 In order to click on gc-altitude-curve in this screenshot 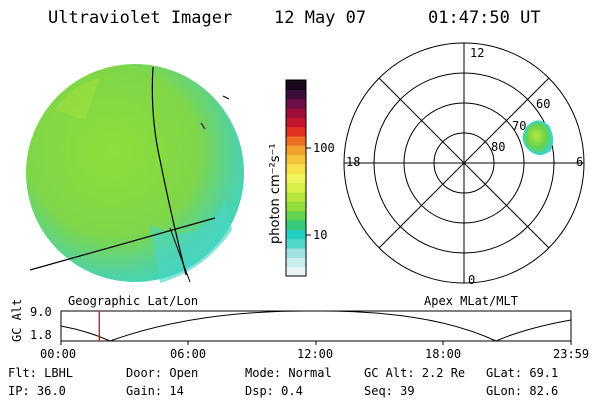, I will do `click(316, 326)`.